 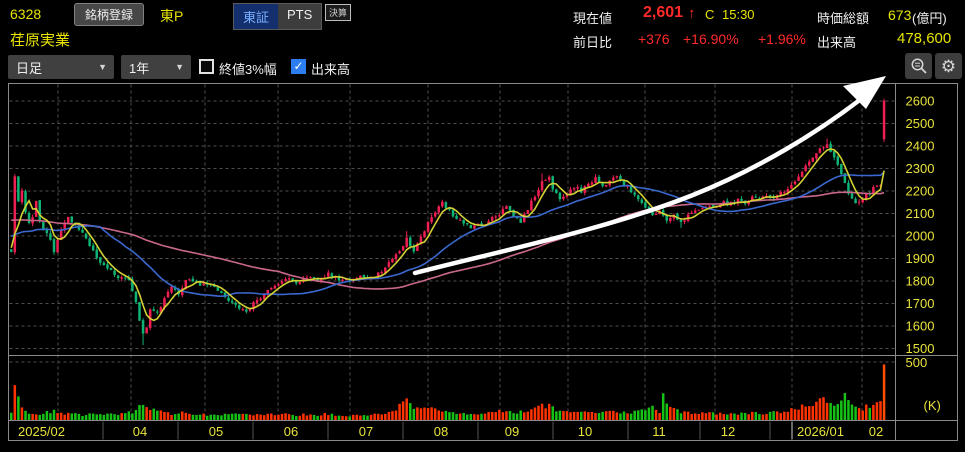 I want to click on svg-text: 2200, so click(x=920, y=191).